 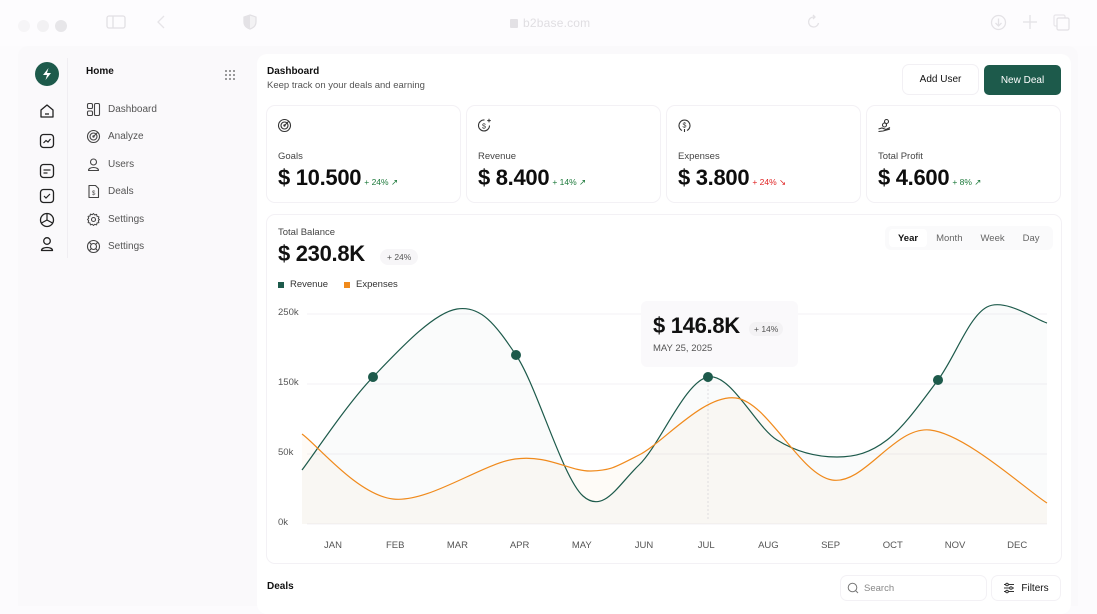 I want to click on chart-legend: Revenue Expenses, so click(x=338, y=284).